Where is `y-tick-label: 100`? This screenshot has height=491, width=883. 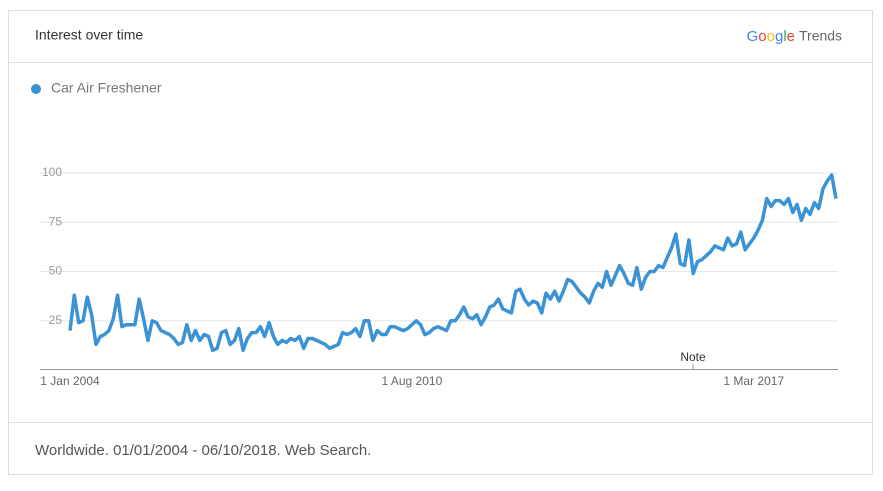
y-tick-label: 100 is located at coordinates (52, 172).